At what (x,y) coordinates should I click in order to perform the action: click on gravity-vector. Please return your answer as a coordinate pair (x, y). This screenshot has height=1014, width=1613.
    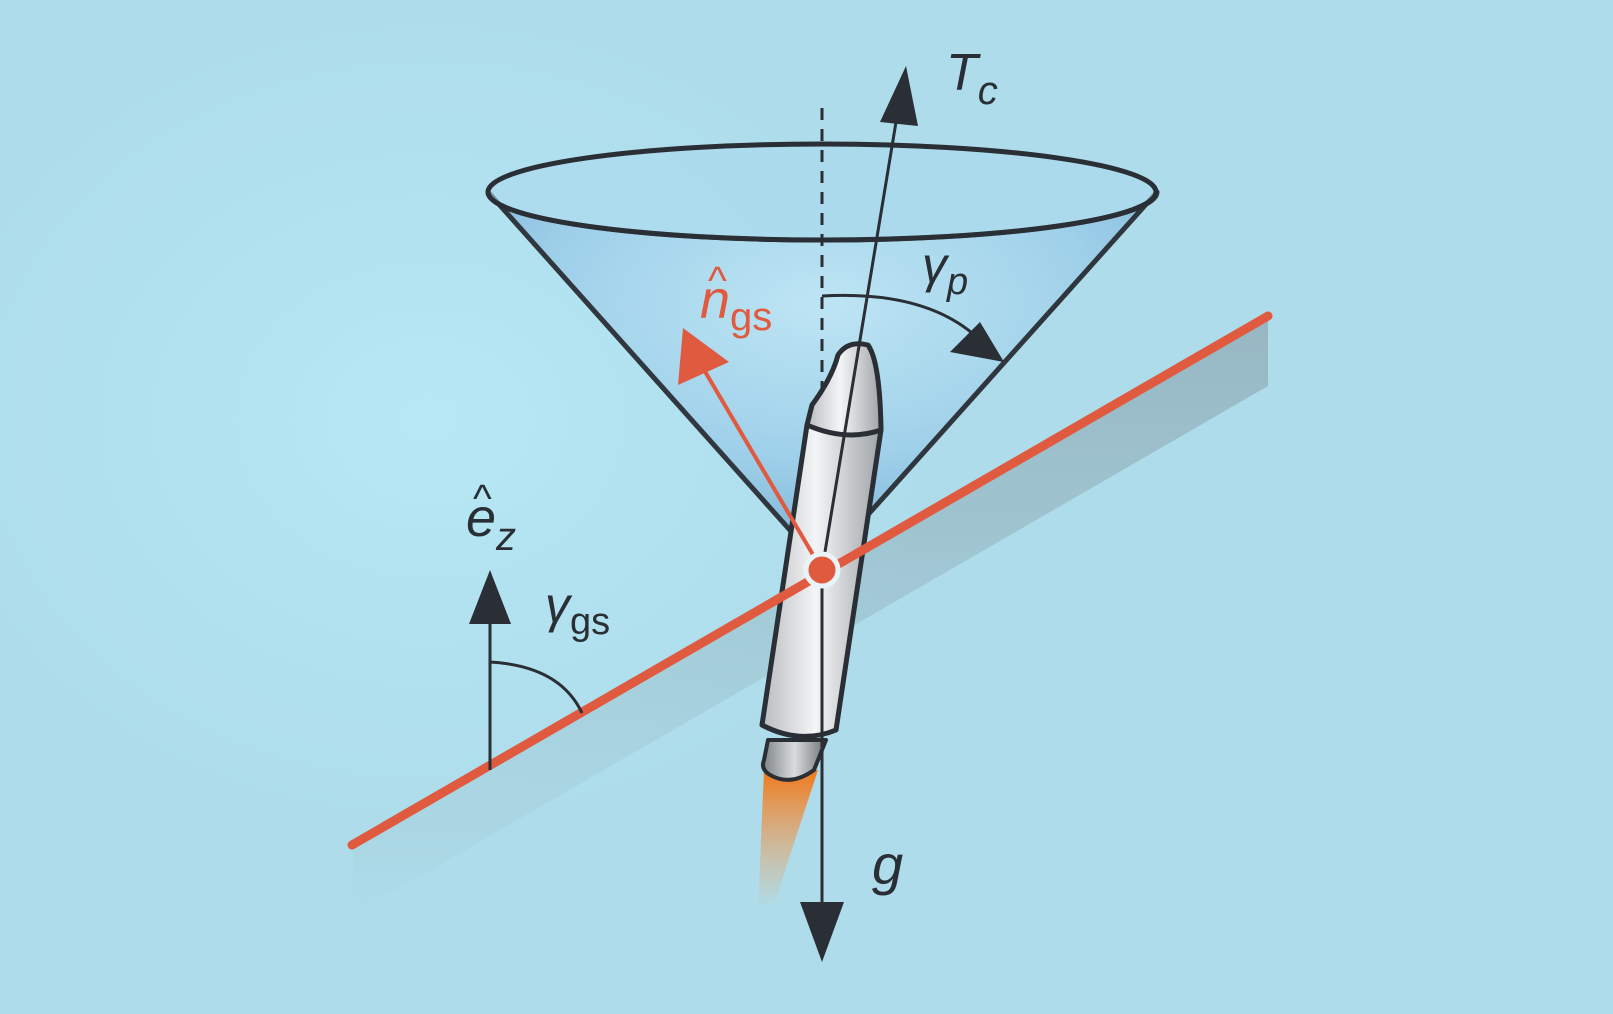
    Looking at the image, I should click on (822, 766).